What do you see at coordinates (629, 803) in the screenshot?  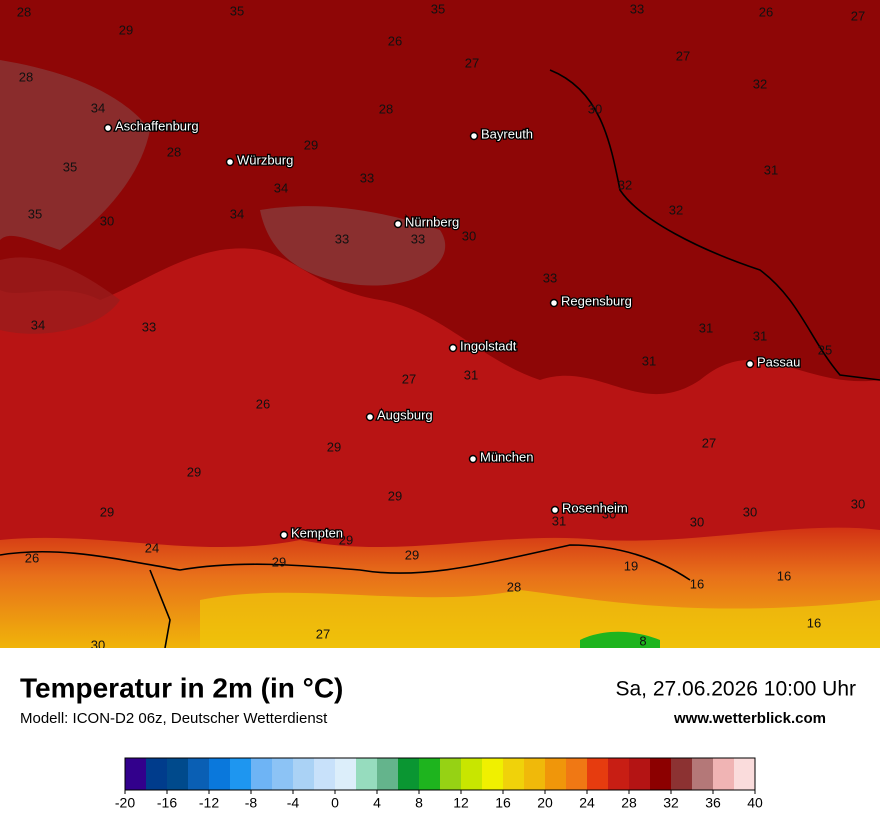 I see `colorbar-tick-label: 28` at bounding box center [629, 803].